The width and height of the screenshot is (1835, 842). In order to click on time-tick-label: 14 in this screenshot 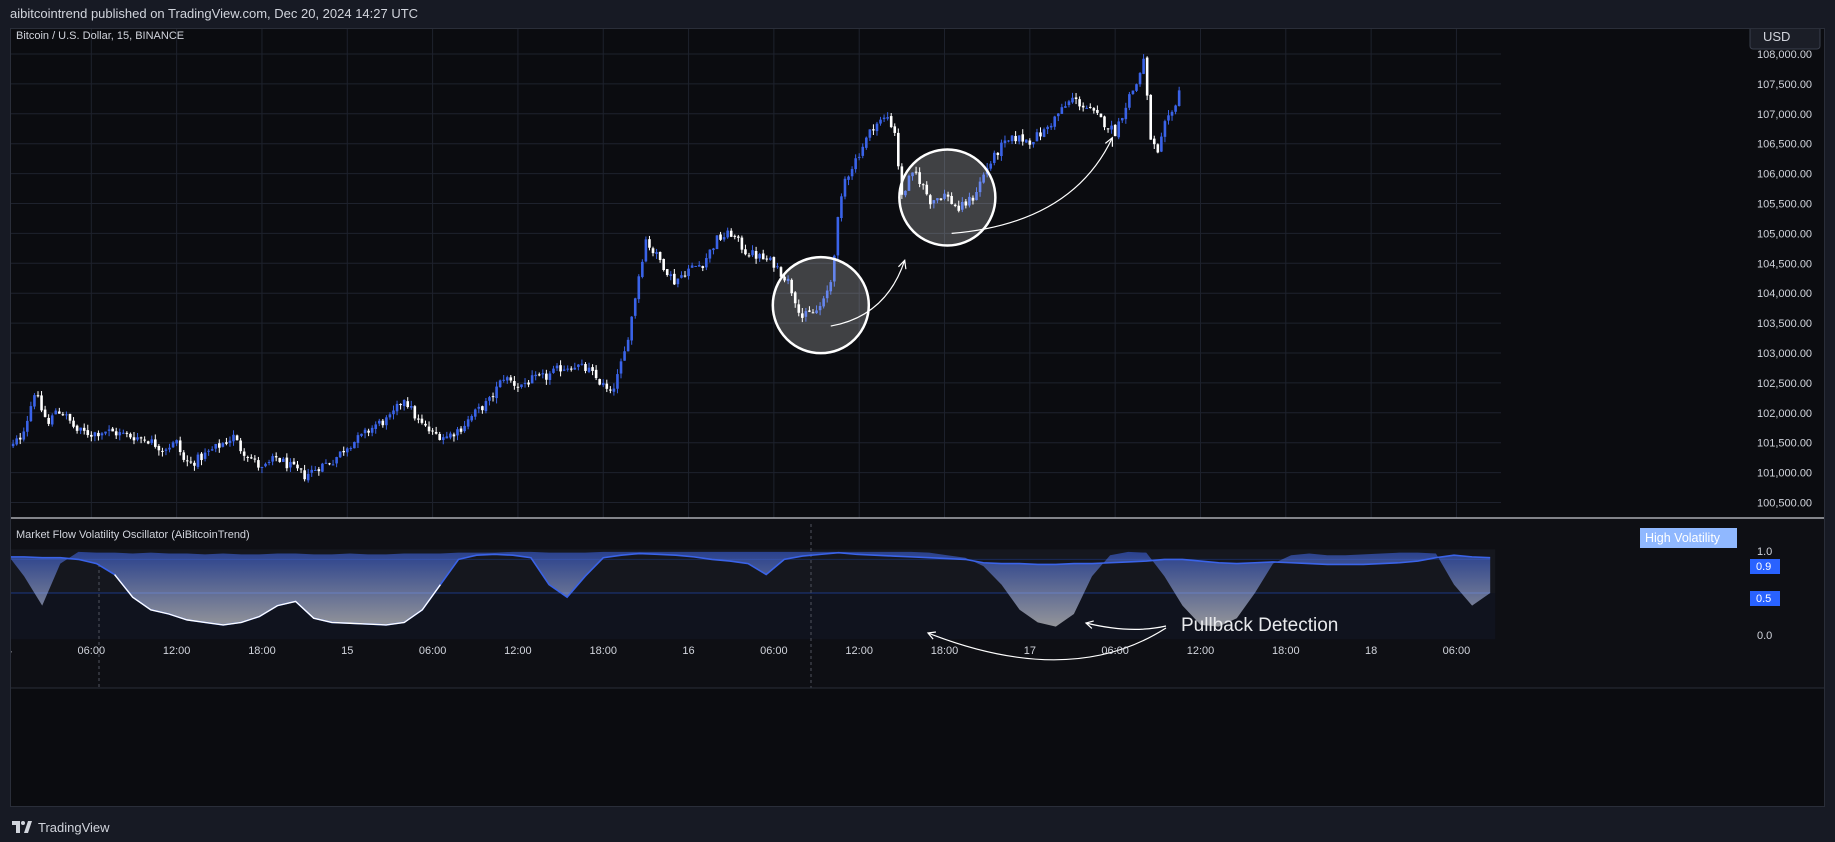, I will do `click(11, 651)`.